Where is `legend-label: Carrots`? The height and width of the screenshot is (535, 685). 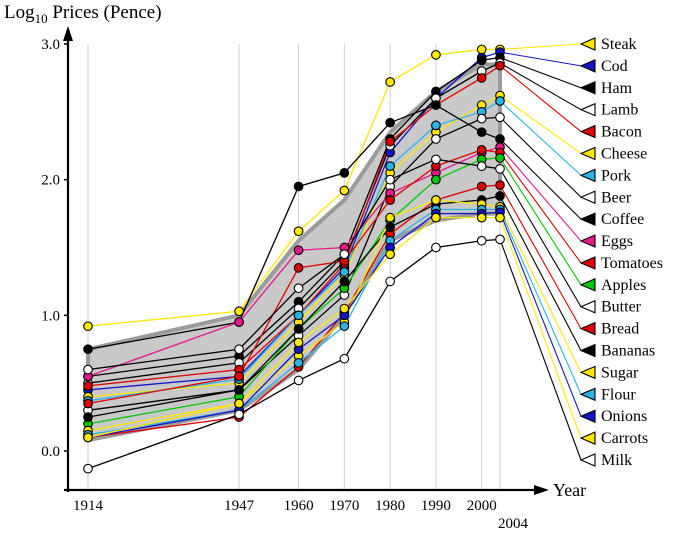
legend-label: Carrots is located at coordinates (624, 438).